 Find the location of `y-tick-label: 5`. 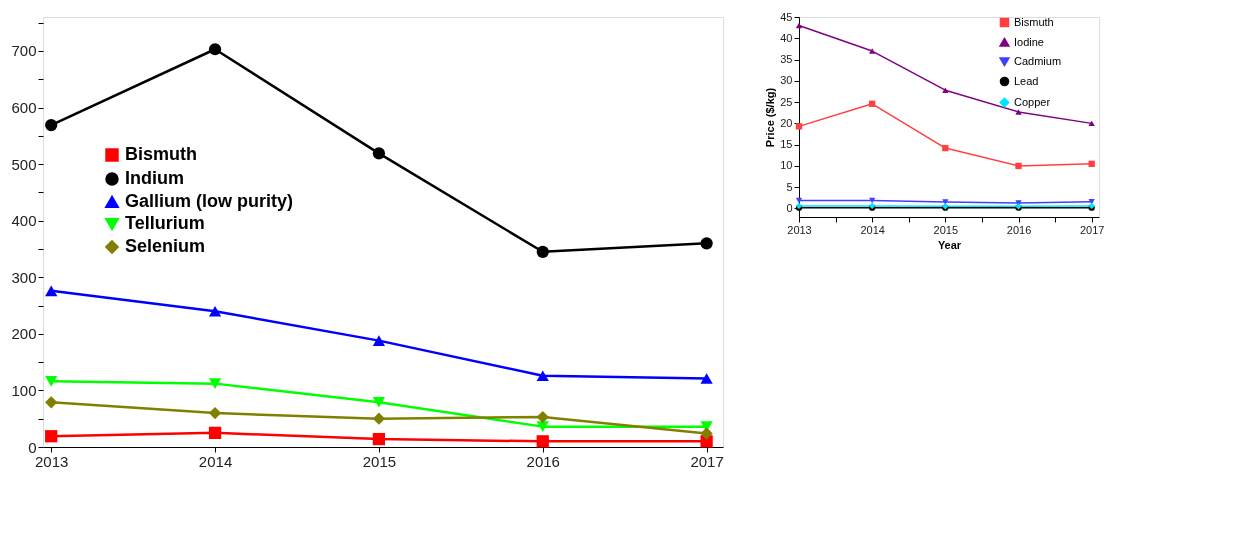

y-tick-label: 5 is located at coordinates (789, 186).